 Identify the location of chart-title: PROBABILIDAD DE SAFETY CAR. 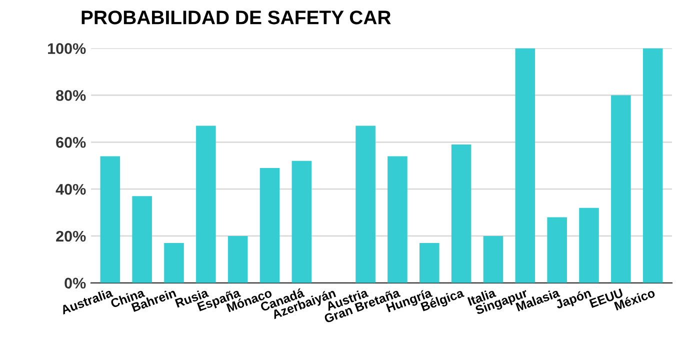
(236, 17).